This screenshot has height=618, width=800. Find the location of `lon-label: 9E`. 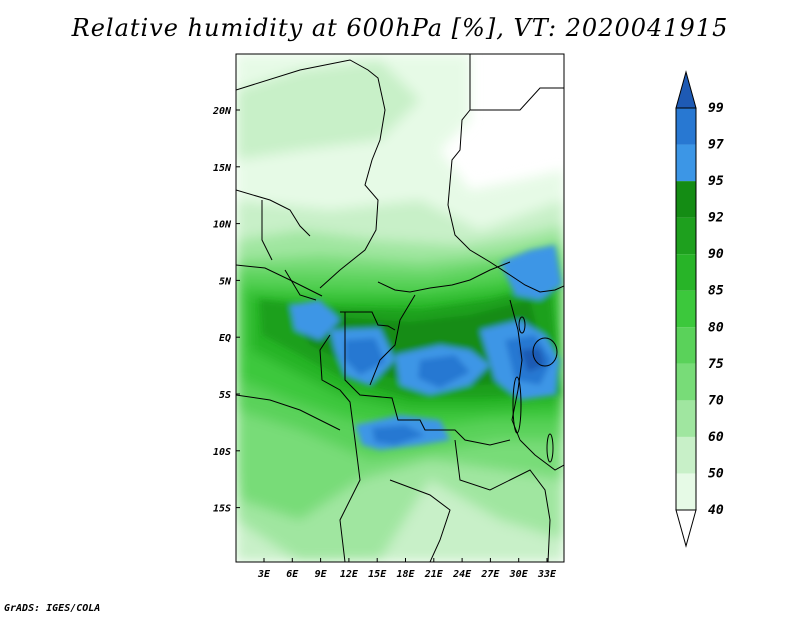

lon-label: 9E is located at coordinates (321, 574).